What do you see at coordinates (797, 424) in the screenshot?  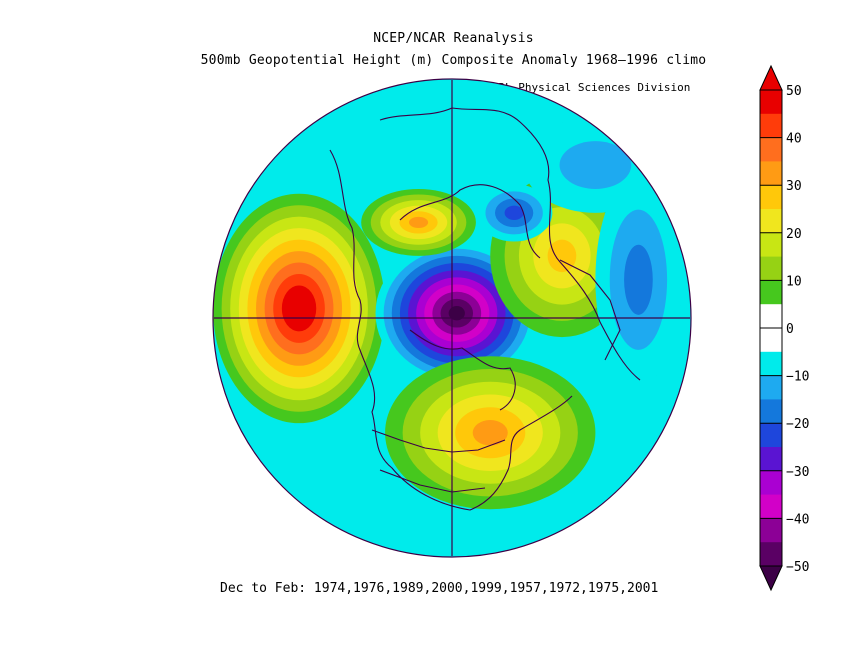 I see `colorbar-tick-label-7: −20` at bounding box center [797, 424].